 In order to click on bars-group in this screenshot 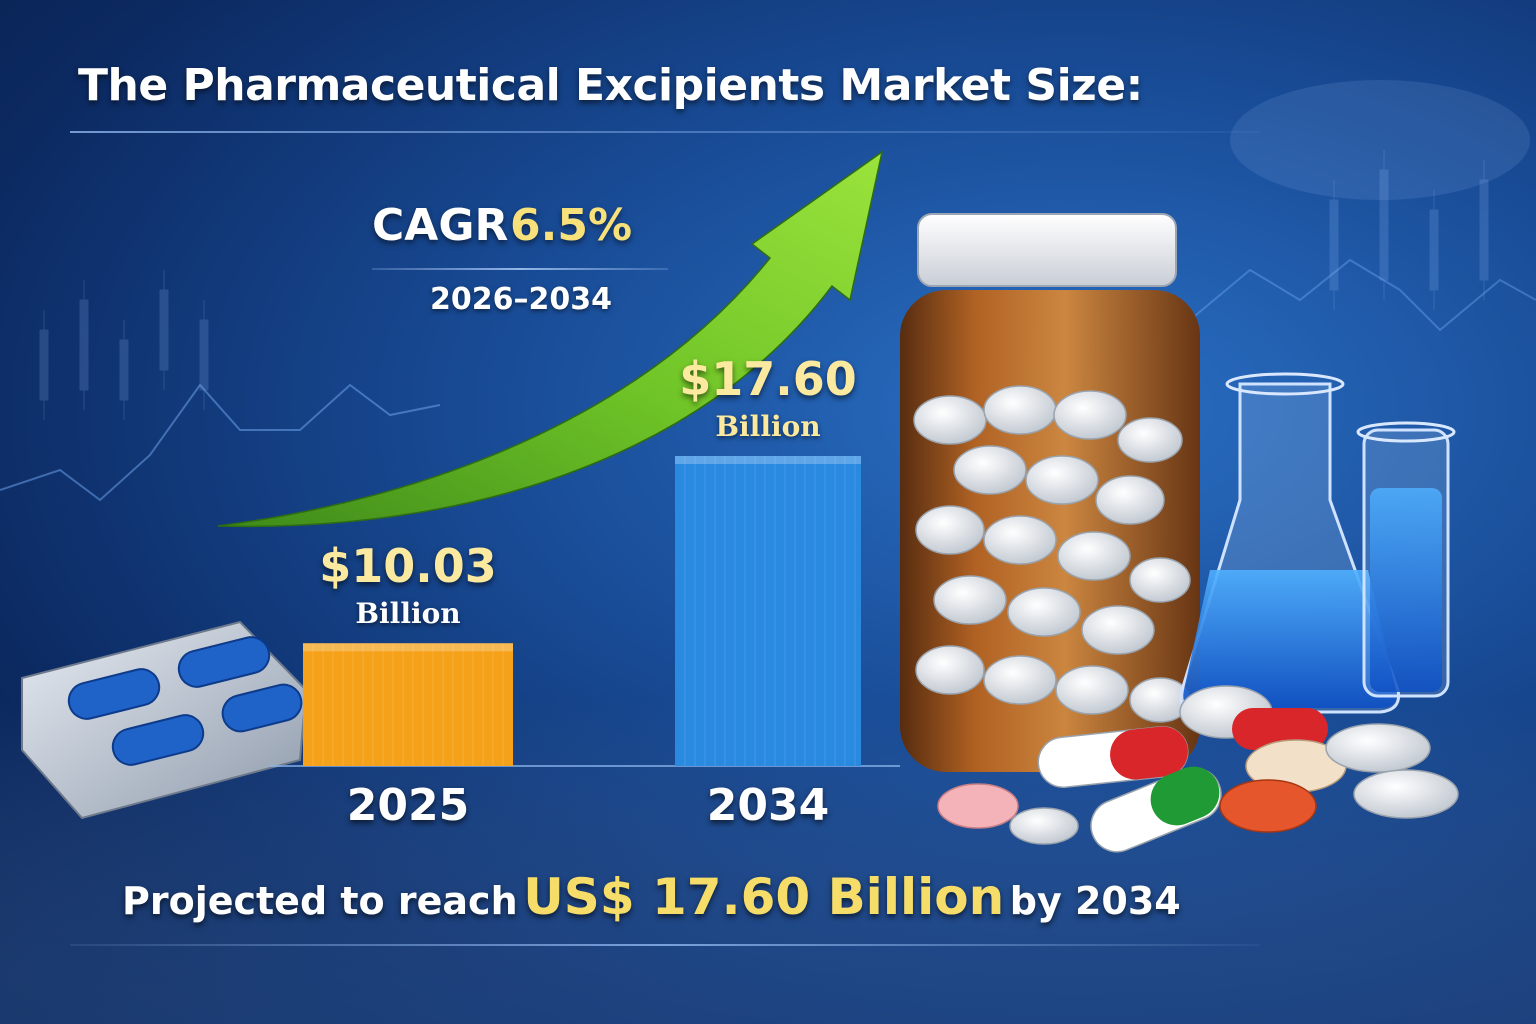, I will do `click(582, 611)`.